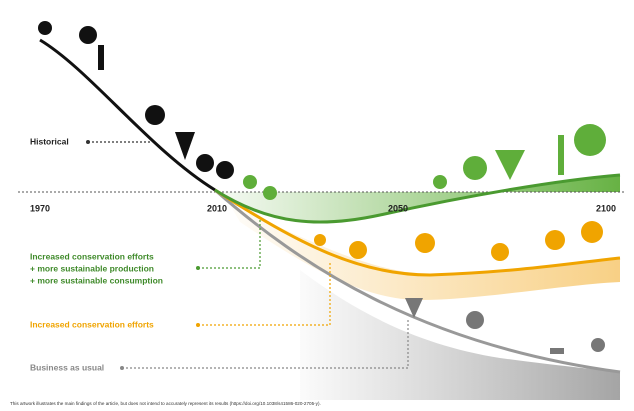 This screenshot has width=634, height=411. I want to click on conservation-curve, so click(417, 232).